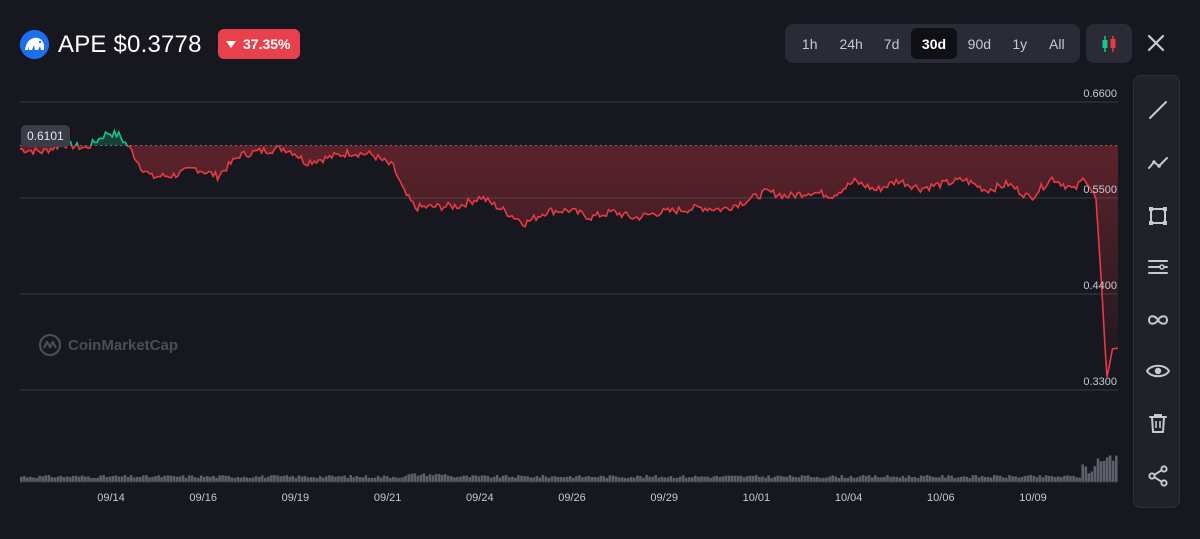 The height and width of the screenshot is (539, 1200). I want to click on price-change-badge: 37.35%, so click(259, 44).